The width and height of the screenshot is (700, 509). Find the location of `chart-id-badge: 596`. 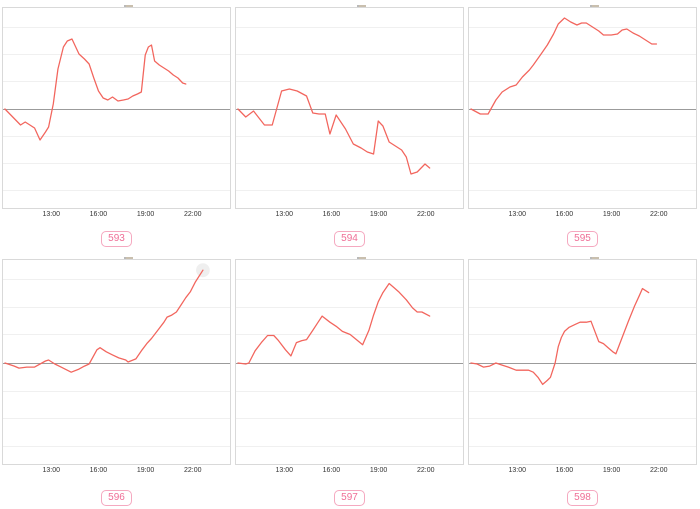

chart-id-badge: 596 is located at coordinates (116, 498).